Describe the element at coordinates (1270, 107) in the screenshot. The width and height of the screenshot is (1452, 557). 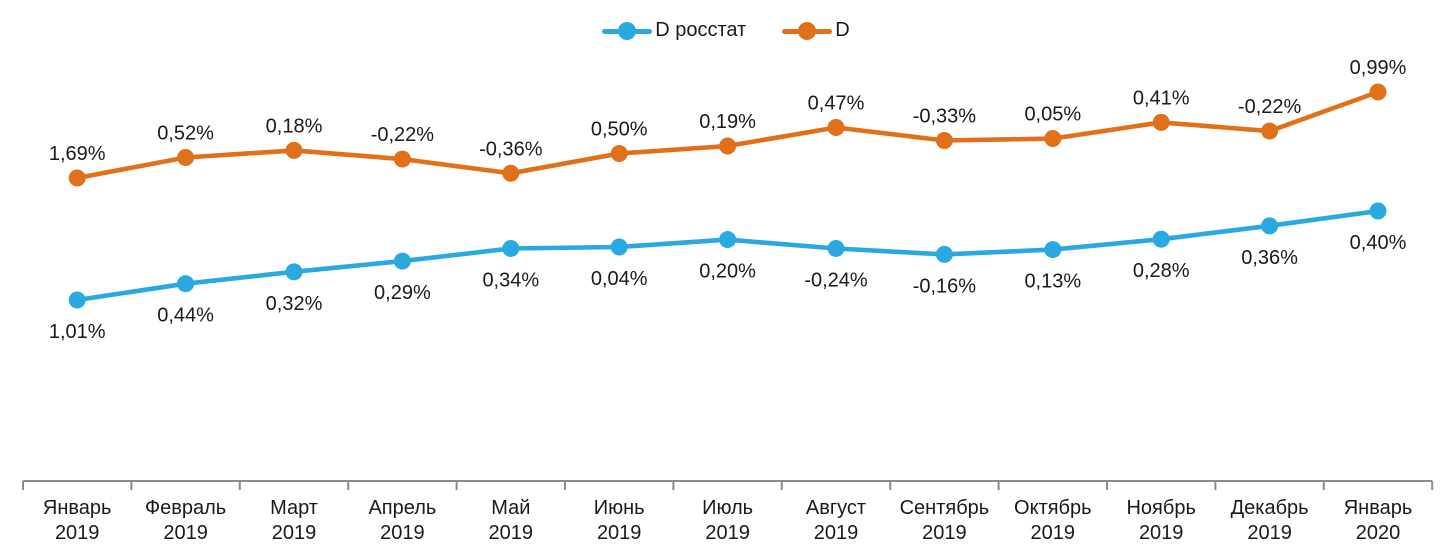
I see `data-label-1-11: -0,22%` at that location.